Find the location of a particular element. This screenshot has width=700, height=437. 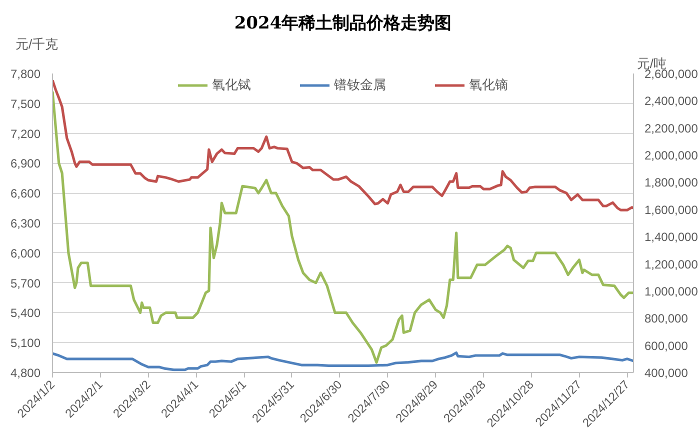

y-tick-label: 6,000 is located at coordinates (25, 253).